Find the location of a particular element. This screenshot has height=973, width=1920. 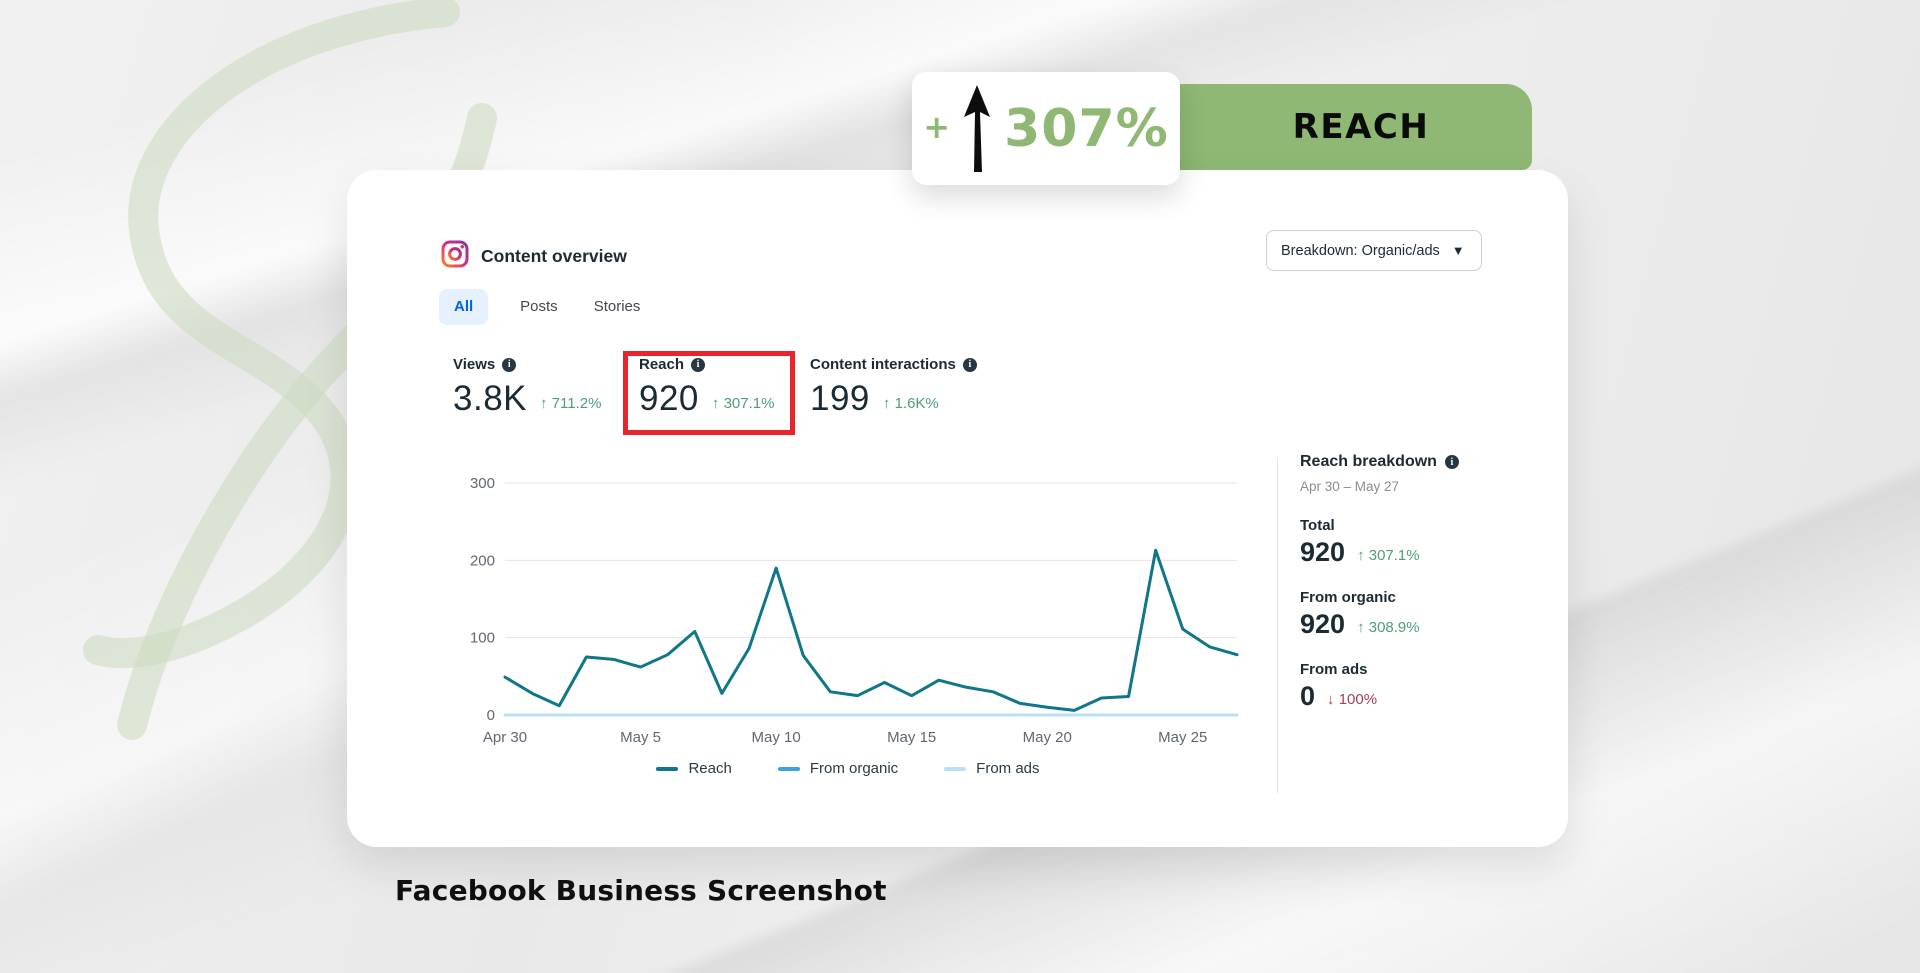

plus-sign: + is located at coordinates (937, 126).